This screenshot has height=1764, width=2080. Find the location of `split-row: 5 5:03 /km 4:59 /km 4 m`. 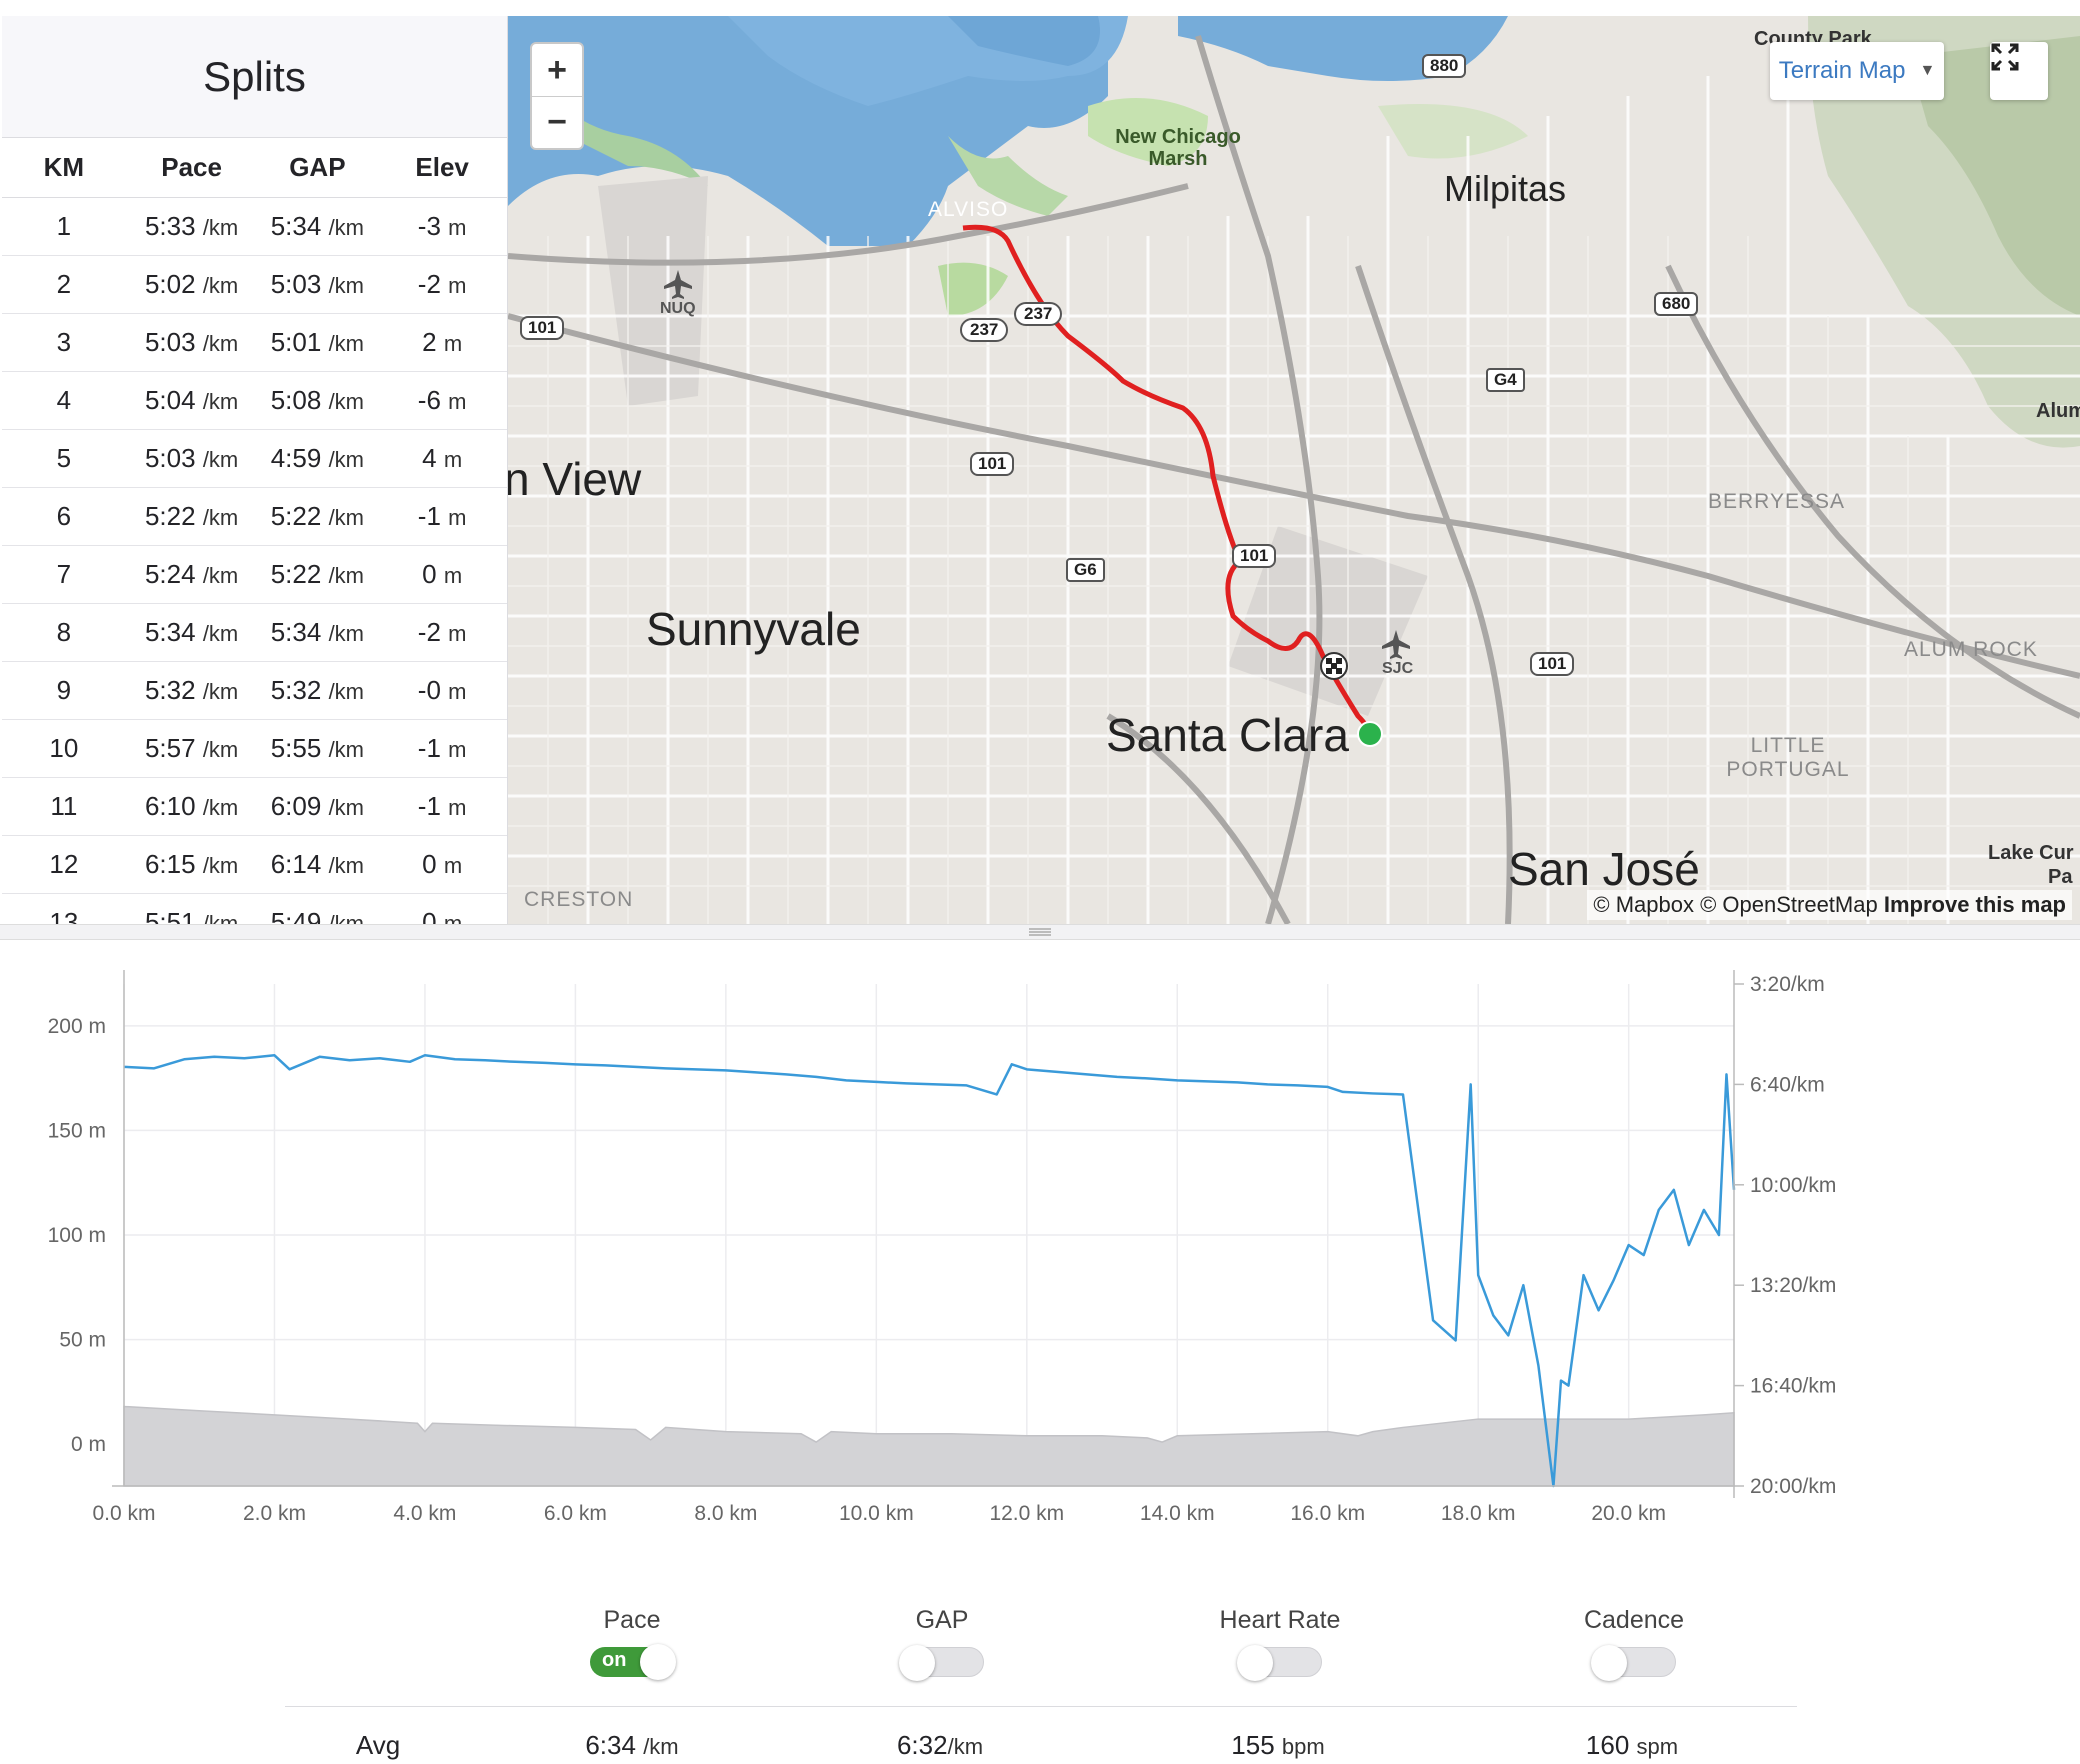

split-row: 5 5:03 /km 4:59 /km 4 m is located at coordinates (254, 459).